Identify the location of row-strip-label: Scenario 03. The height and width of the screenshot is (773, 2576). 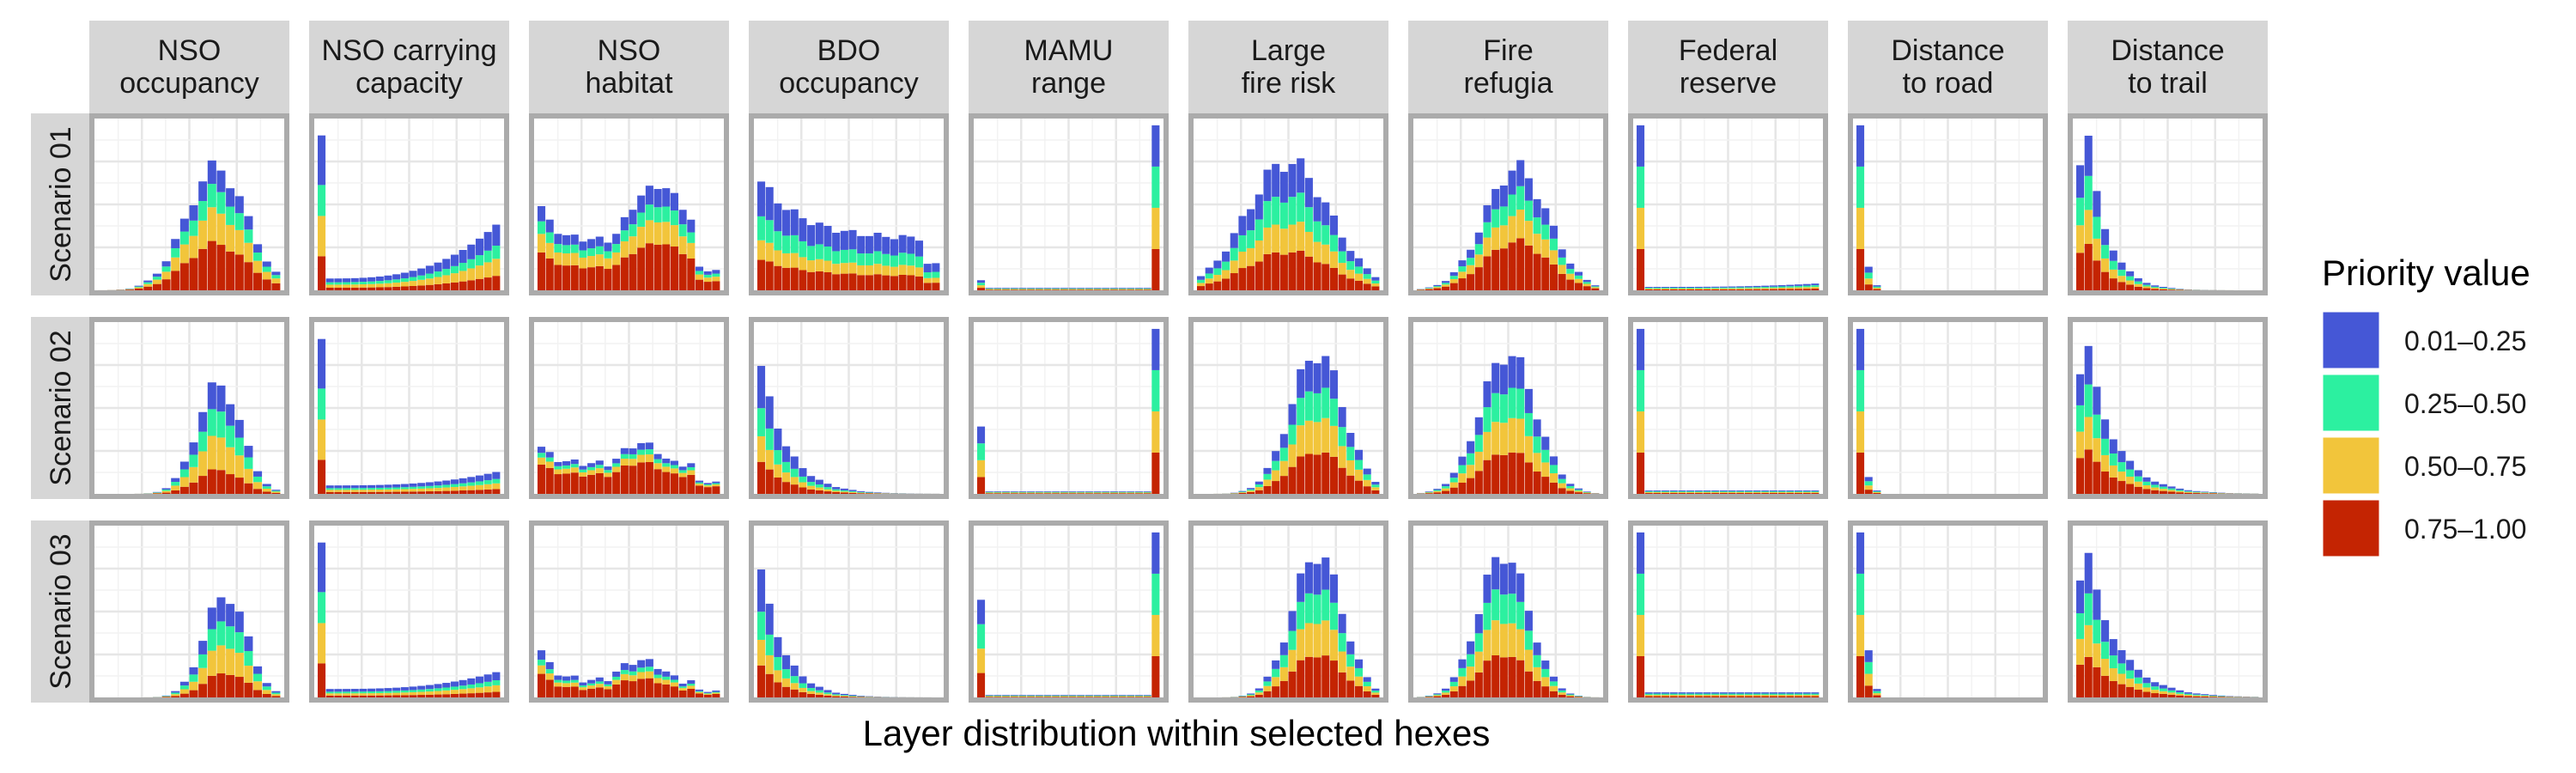
(61, 611).